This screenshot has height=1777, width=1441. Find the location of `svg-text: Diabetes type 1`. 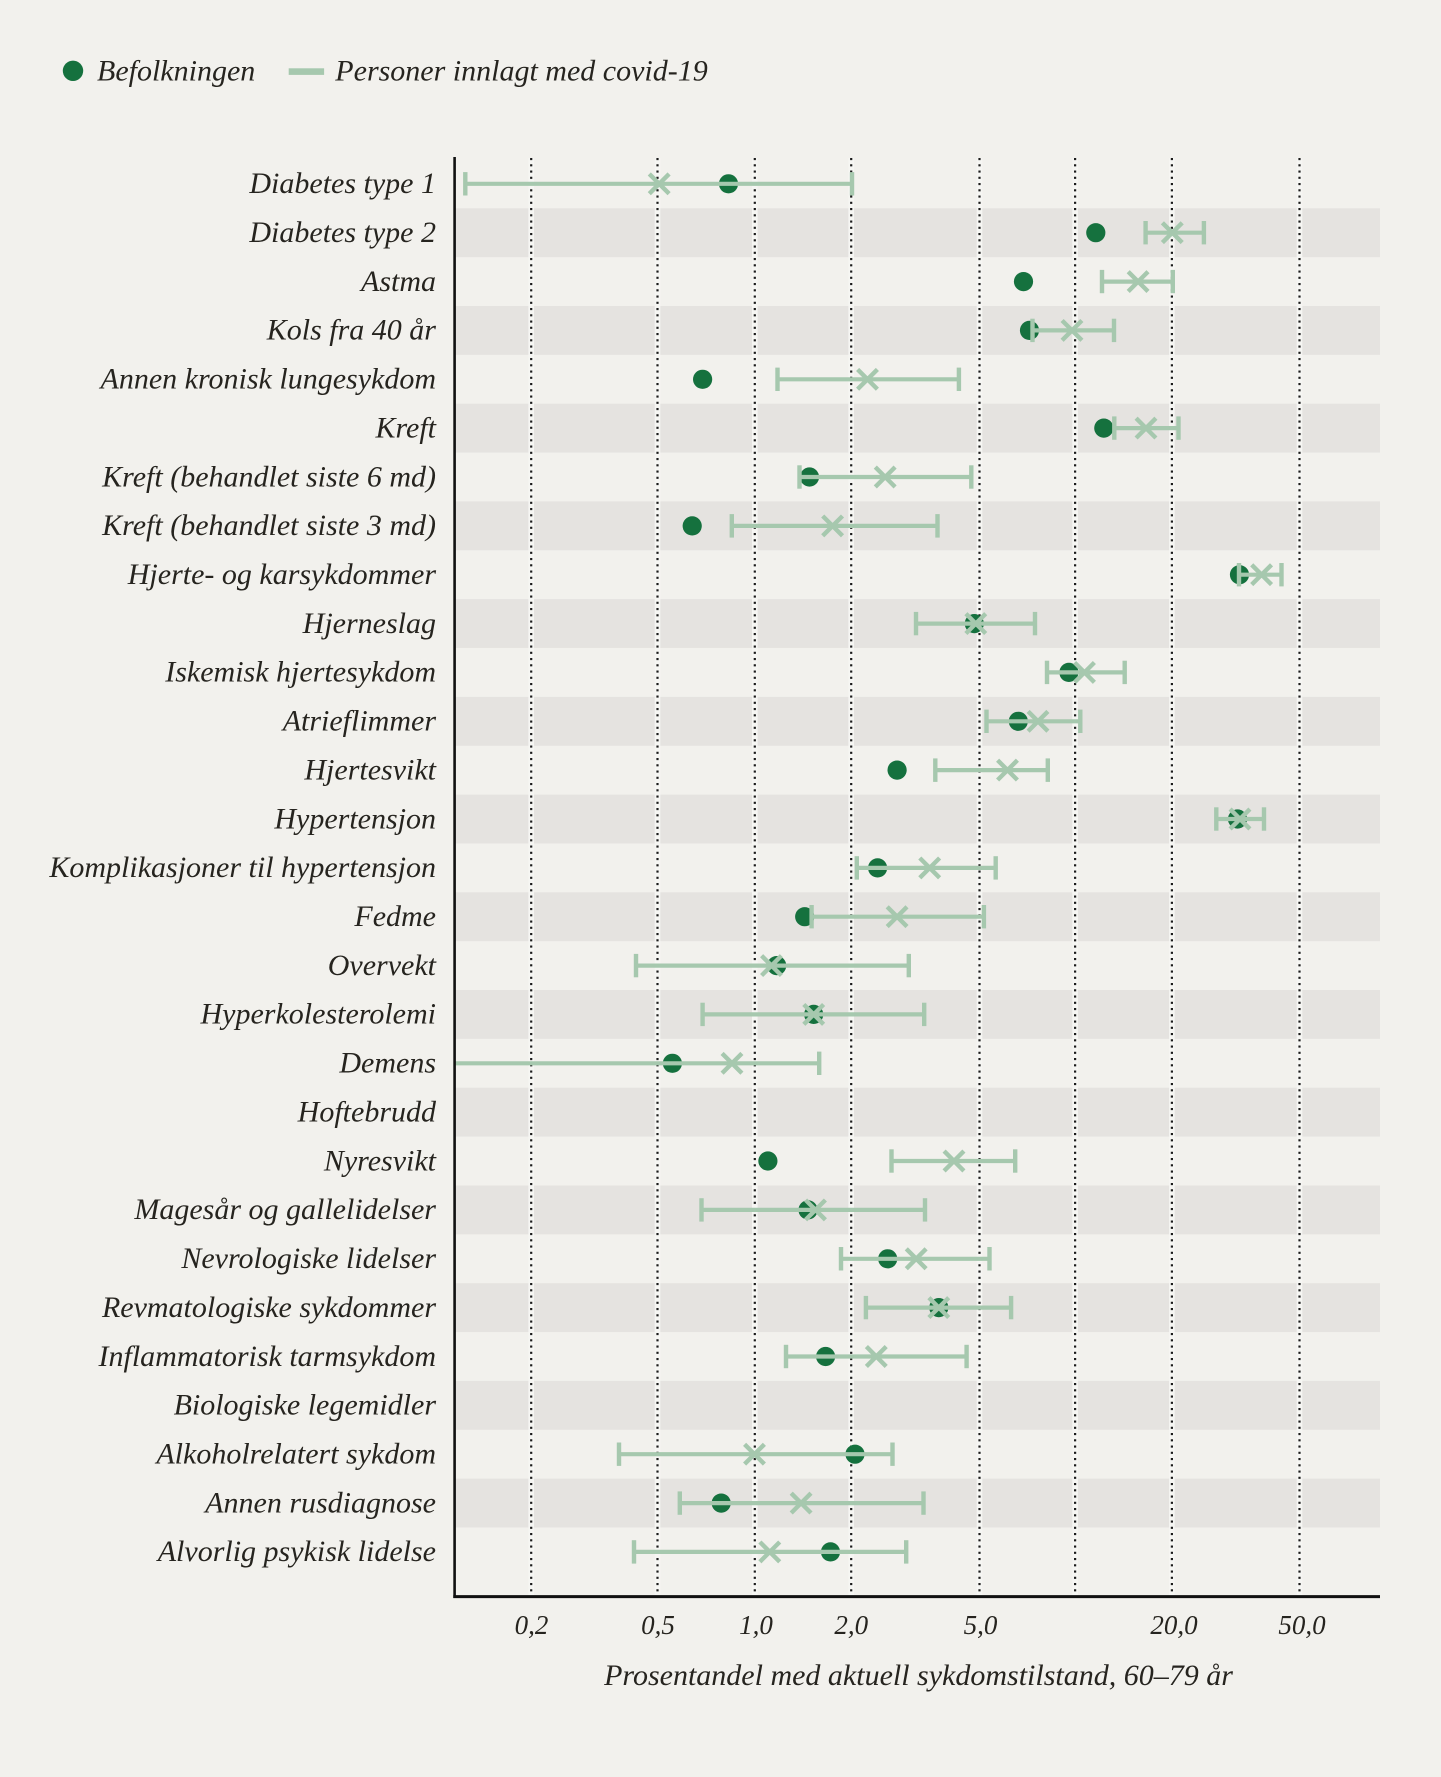

svg-text: Diabetes type 1 is located at coordinates (342, 183).